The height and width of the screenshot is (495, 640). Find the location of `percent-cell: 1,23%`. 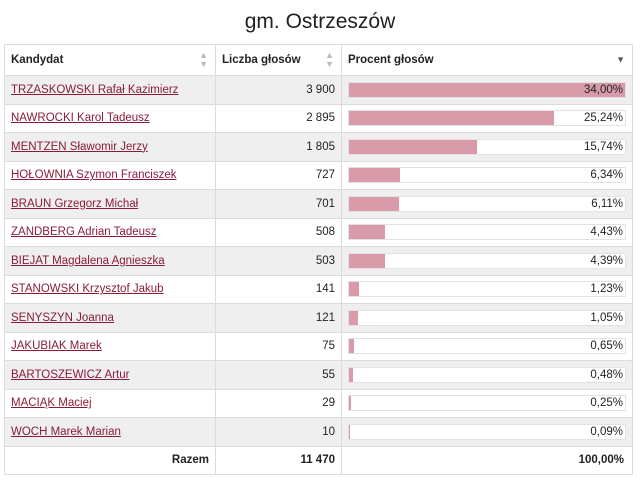

percent-cell: 1,23% is located at coordinates (487, 289).